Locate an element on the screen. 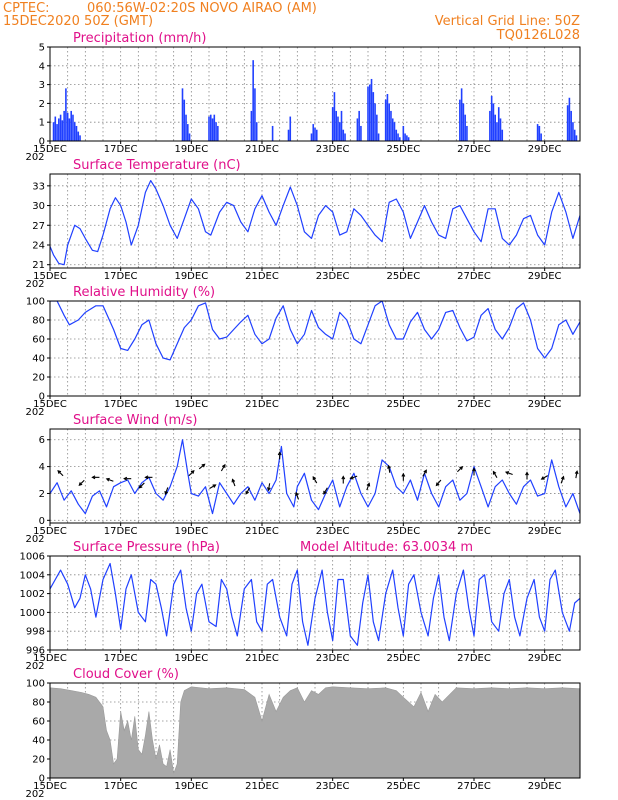  precip-ytick-label-1: 1 is located at coordinates (42, 123).